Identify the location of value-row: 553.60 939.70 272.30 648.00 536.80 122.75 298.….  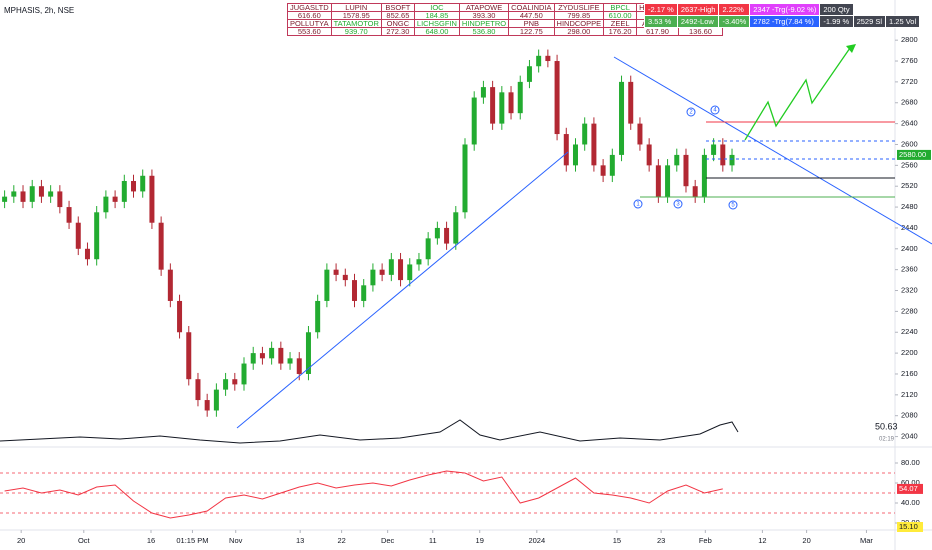
(505, 31).